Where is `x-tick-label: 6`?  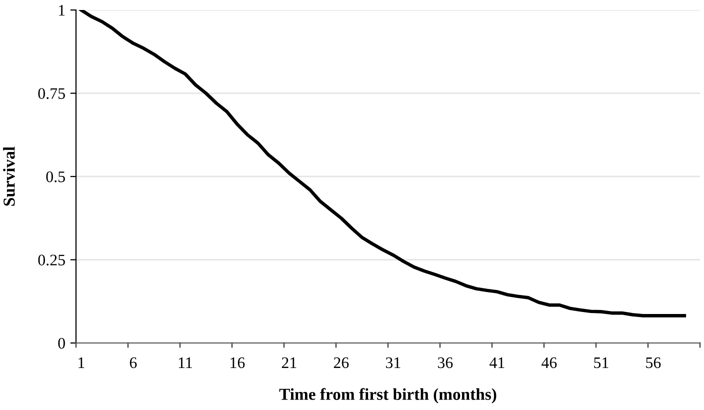
x-tick-label: 6 is located at coordinates (133, 362).